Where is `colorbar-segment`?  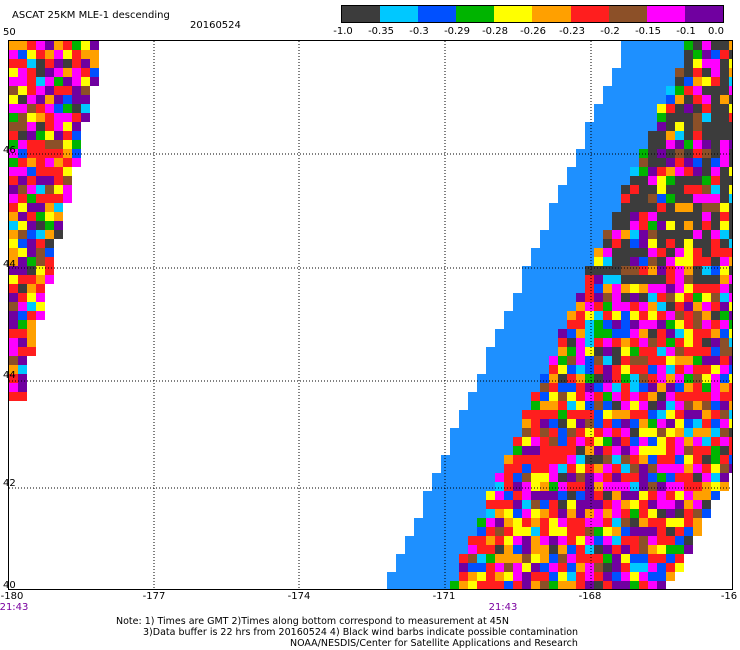 colorbar-segment is located at coordinates (437, 14).